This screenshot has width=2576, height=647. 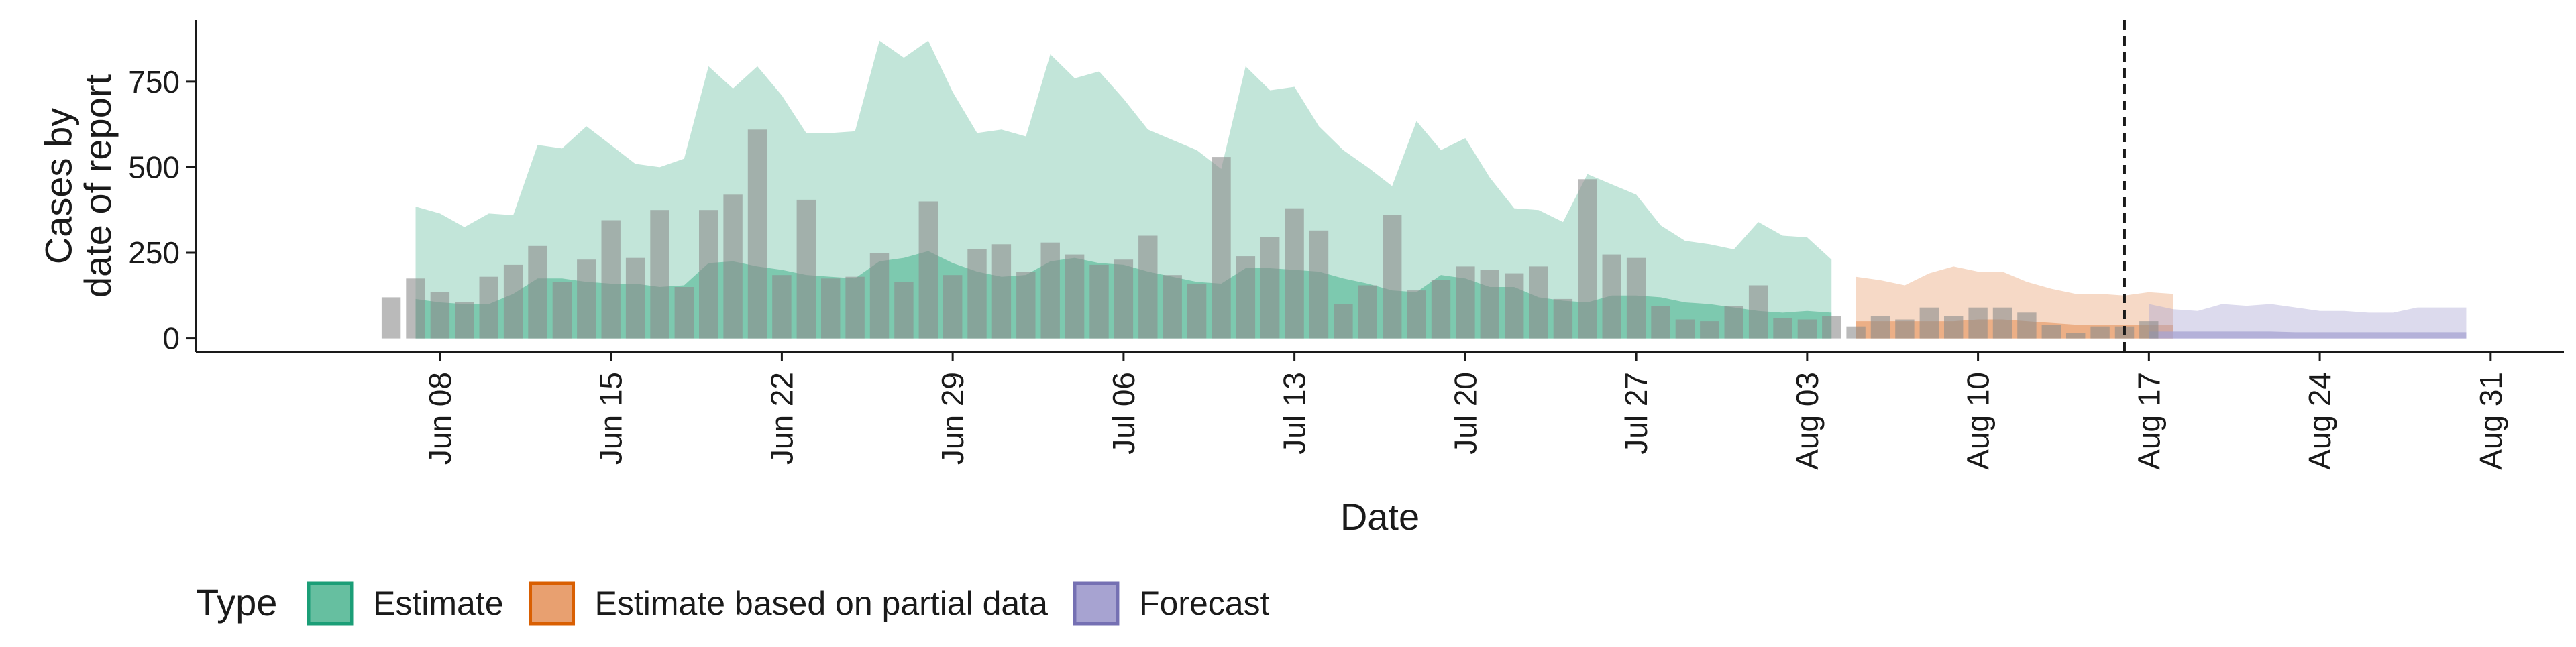 What do you see at coordinates (58, 186) in the screenshot?
I see `y-axis-title-line: Cases by` at bounding box center [58, 186].